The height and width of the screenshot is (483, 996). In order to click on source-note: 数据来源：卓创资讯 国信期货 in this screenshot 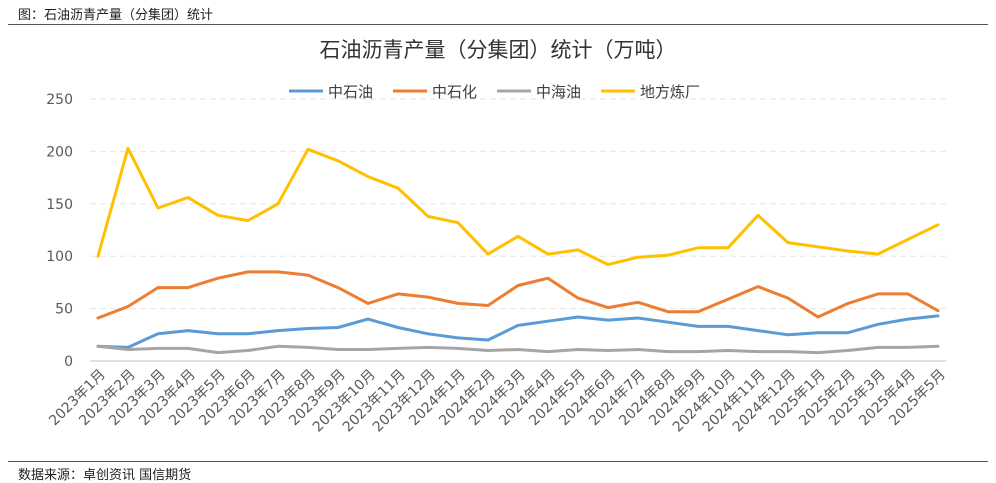, I will do `click(105, 475)`.